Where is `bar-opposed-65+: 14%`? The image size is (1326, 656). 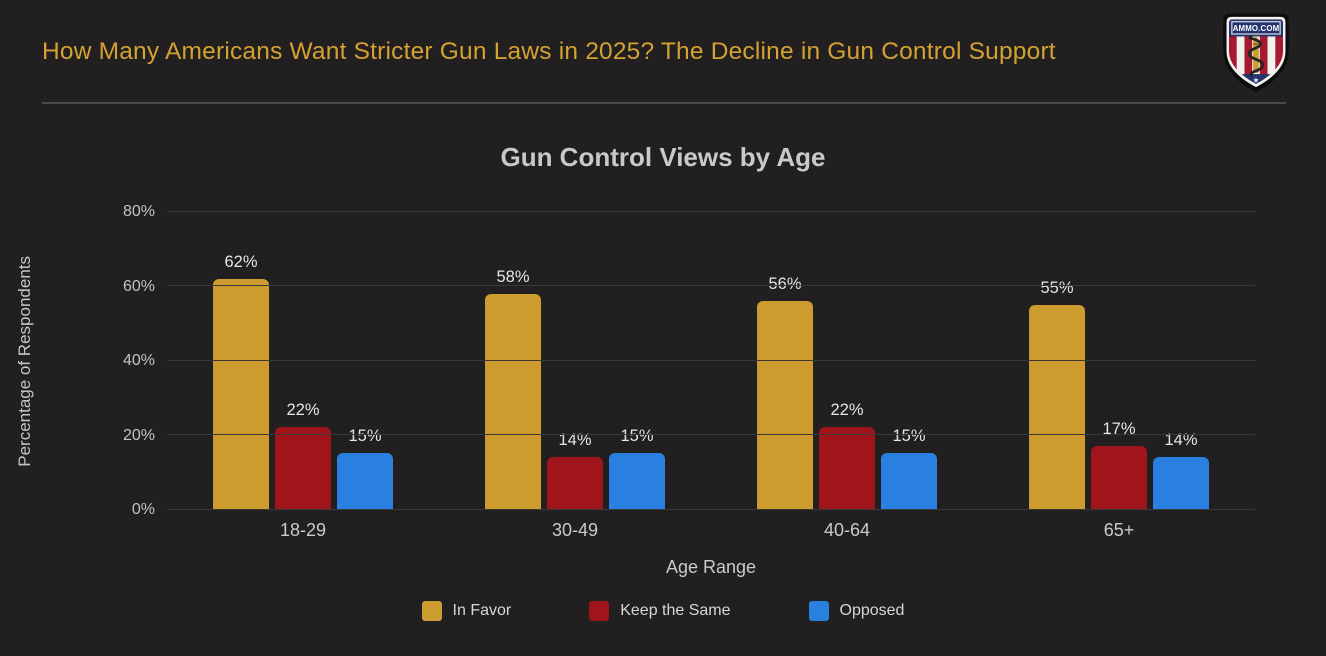 bar-opposed-65+: 14% is located at coordinates (1181, 360).